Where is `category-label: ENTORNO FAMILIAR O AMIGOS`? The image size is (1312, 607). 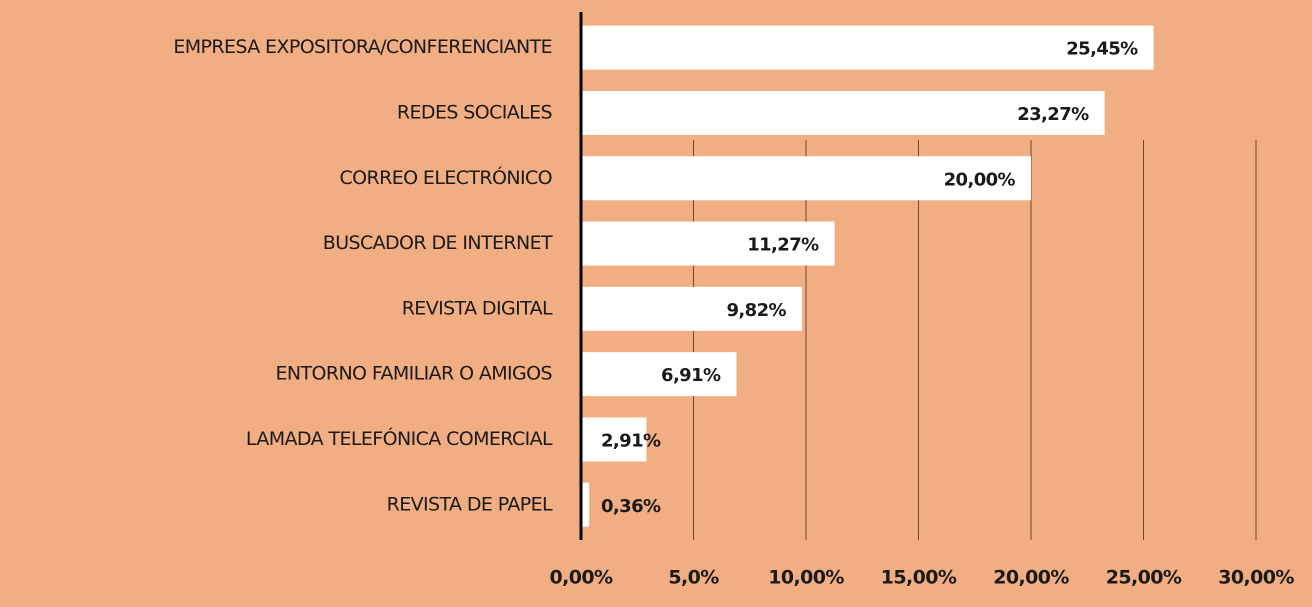 category-label: ENTORNO FAMILIAR O AMIGOS is located at coordinates (413, 374).